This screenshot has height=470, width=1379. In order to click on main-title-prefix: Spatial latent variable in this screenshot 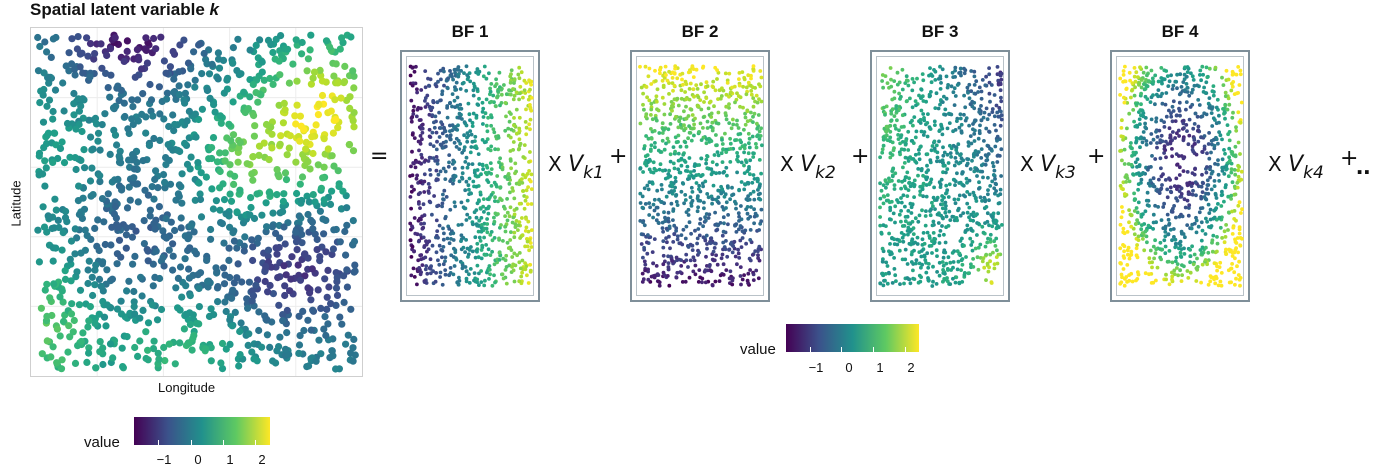, I will do `click(120, 9)`.